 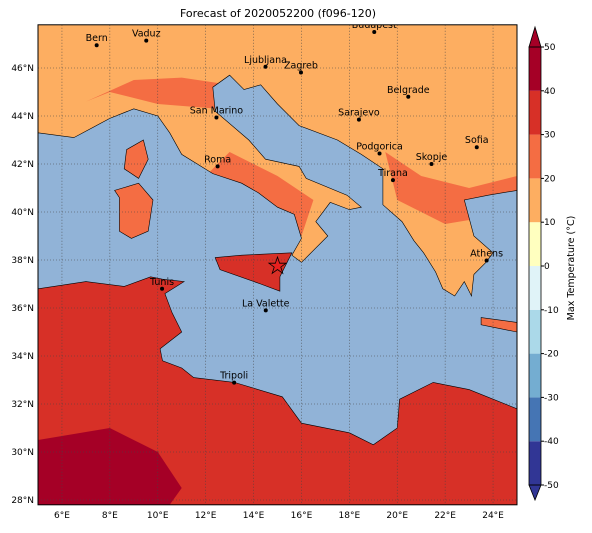 What do you see at coordinates (551, 442) in the screenshot?
I see `colorbar-tick-label: -40` at bounding box center [551, 442].